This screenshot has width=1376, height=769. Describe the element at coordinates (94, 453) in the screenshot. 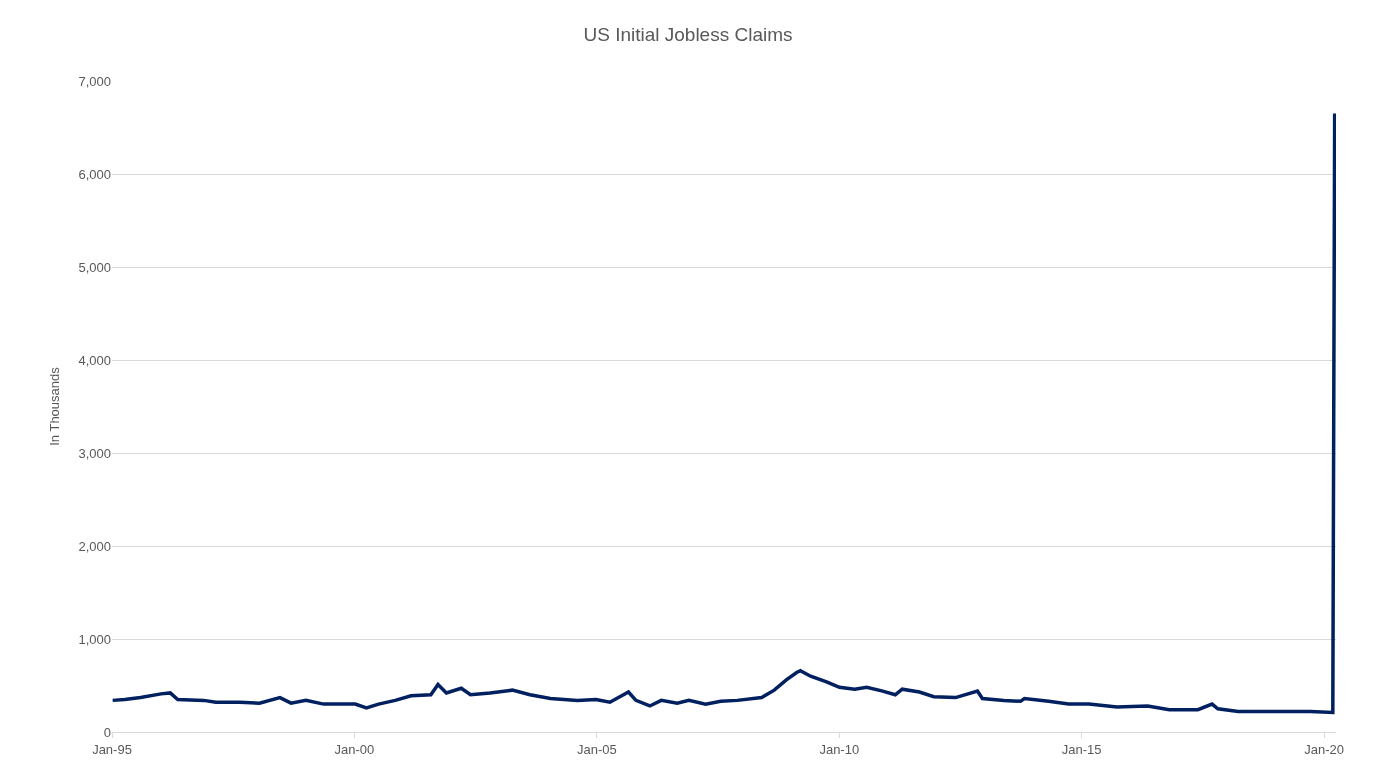

I see `y-tick-label: 3,000` at that location.